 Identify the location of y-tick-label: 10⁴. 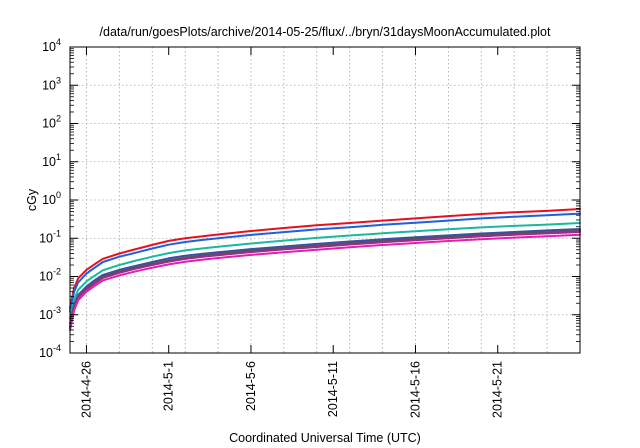
(51, 45).